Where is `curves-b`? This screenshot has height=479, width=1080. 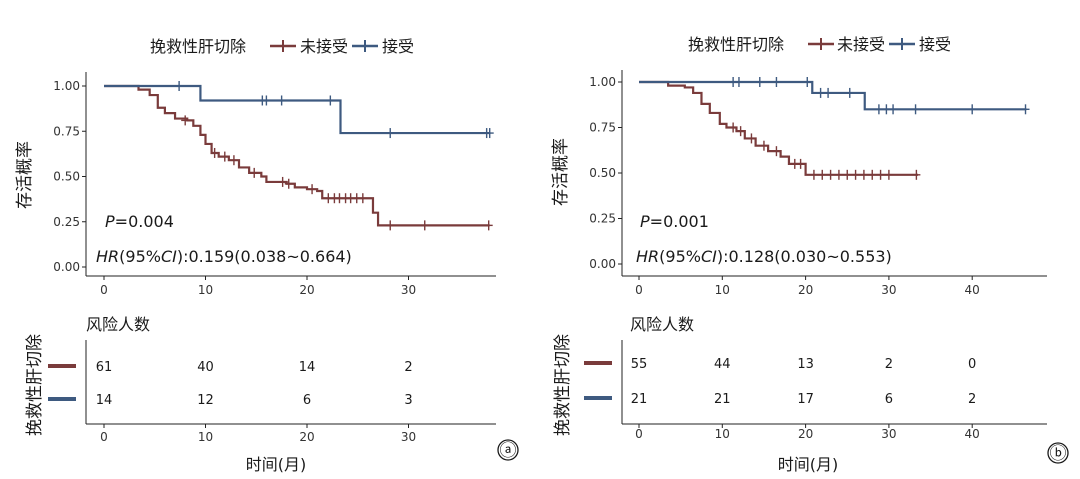 curves-b is located at coordinates (834, 128).